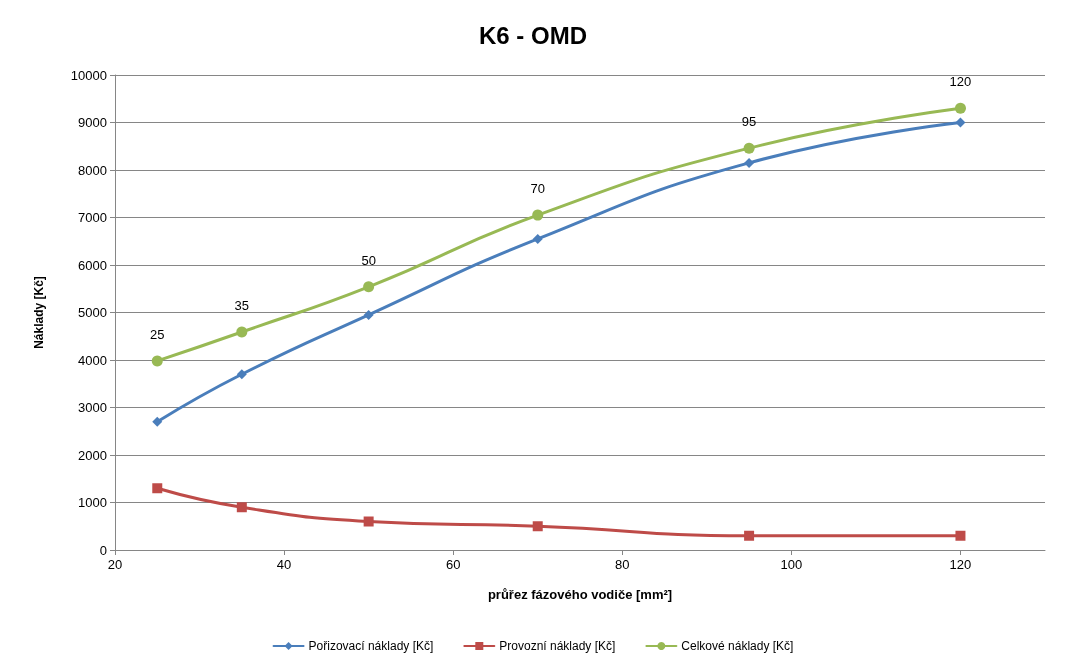  Describe the element at coordinates (791, 564) in the screenshot. I see `x-tick-label: 100` at that location.